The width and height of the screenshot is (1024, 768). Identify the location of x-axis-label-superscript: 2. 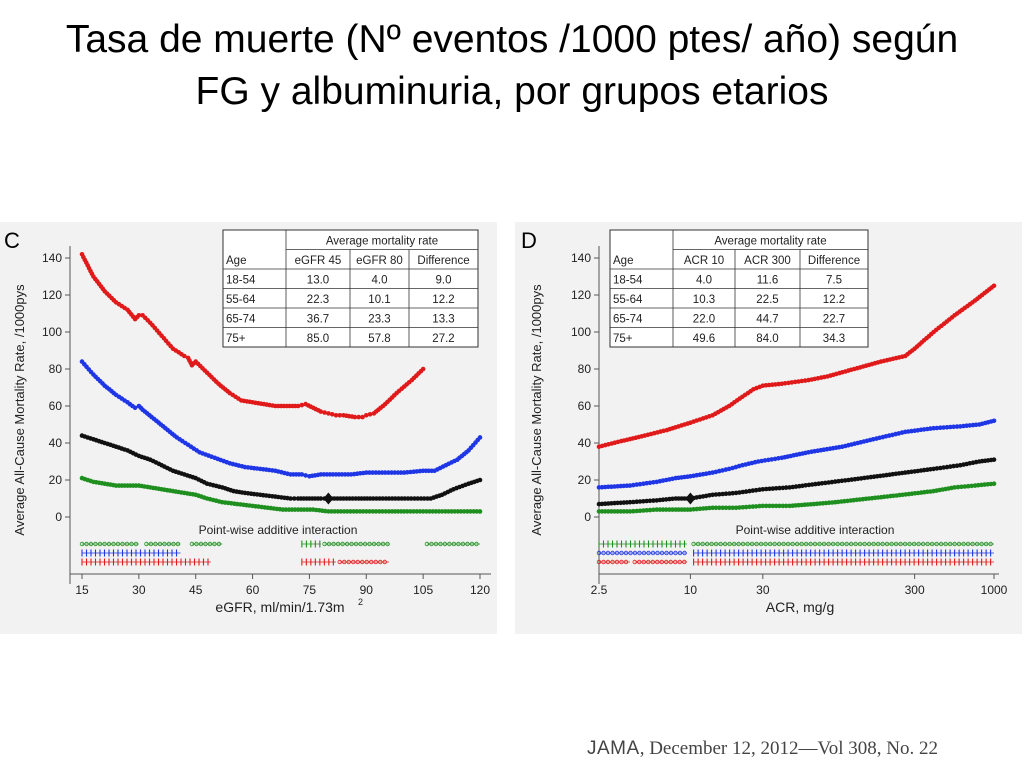
(360, 602).